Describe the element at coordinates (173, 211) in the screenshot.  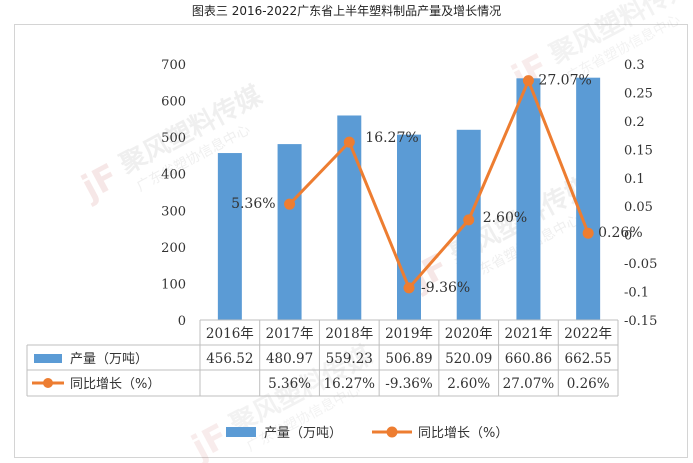
I see `y-left-tick-label: 300` at that location.